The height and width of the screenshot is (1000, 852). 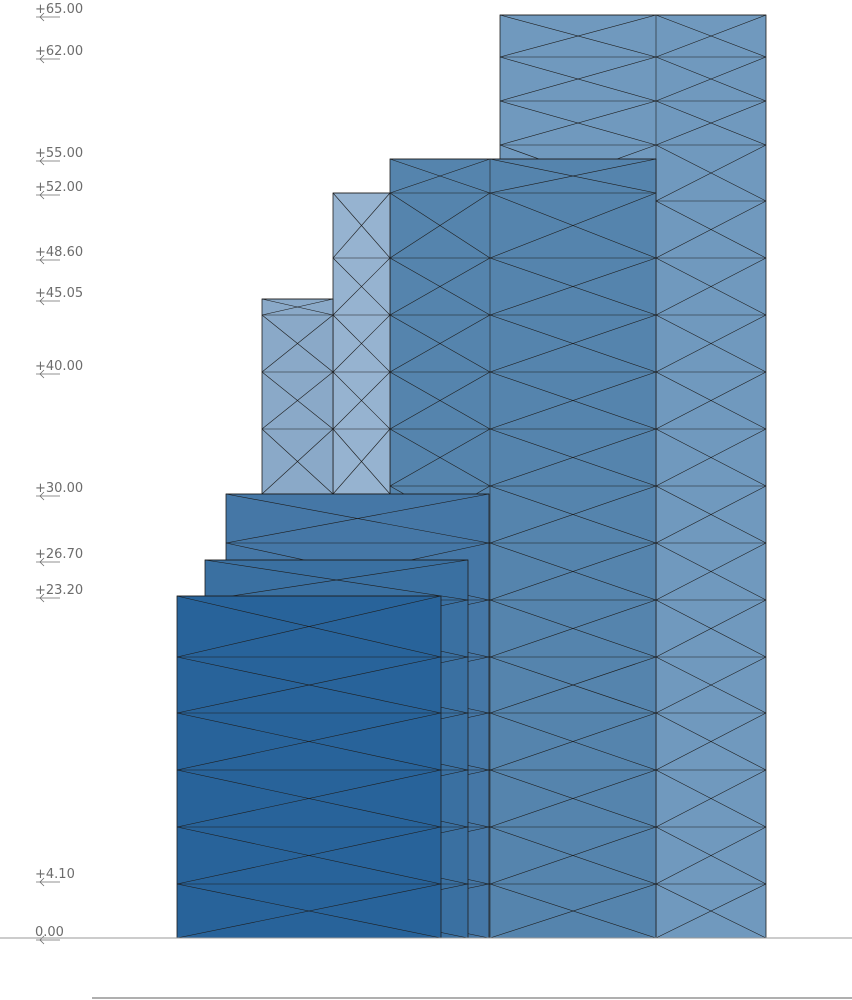 I want to click on level-label: +65.00, so click(x=59, y=9).